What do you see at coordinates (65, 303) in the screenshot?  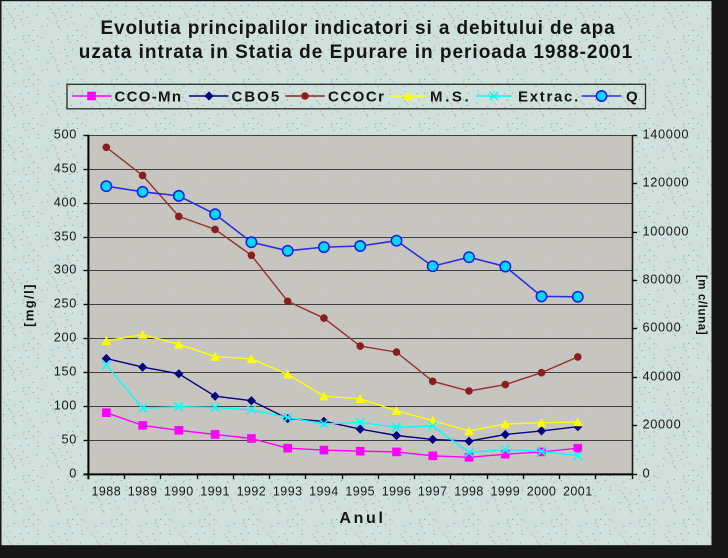 I see `svg-text: 250` at bounding box center [65, 303].